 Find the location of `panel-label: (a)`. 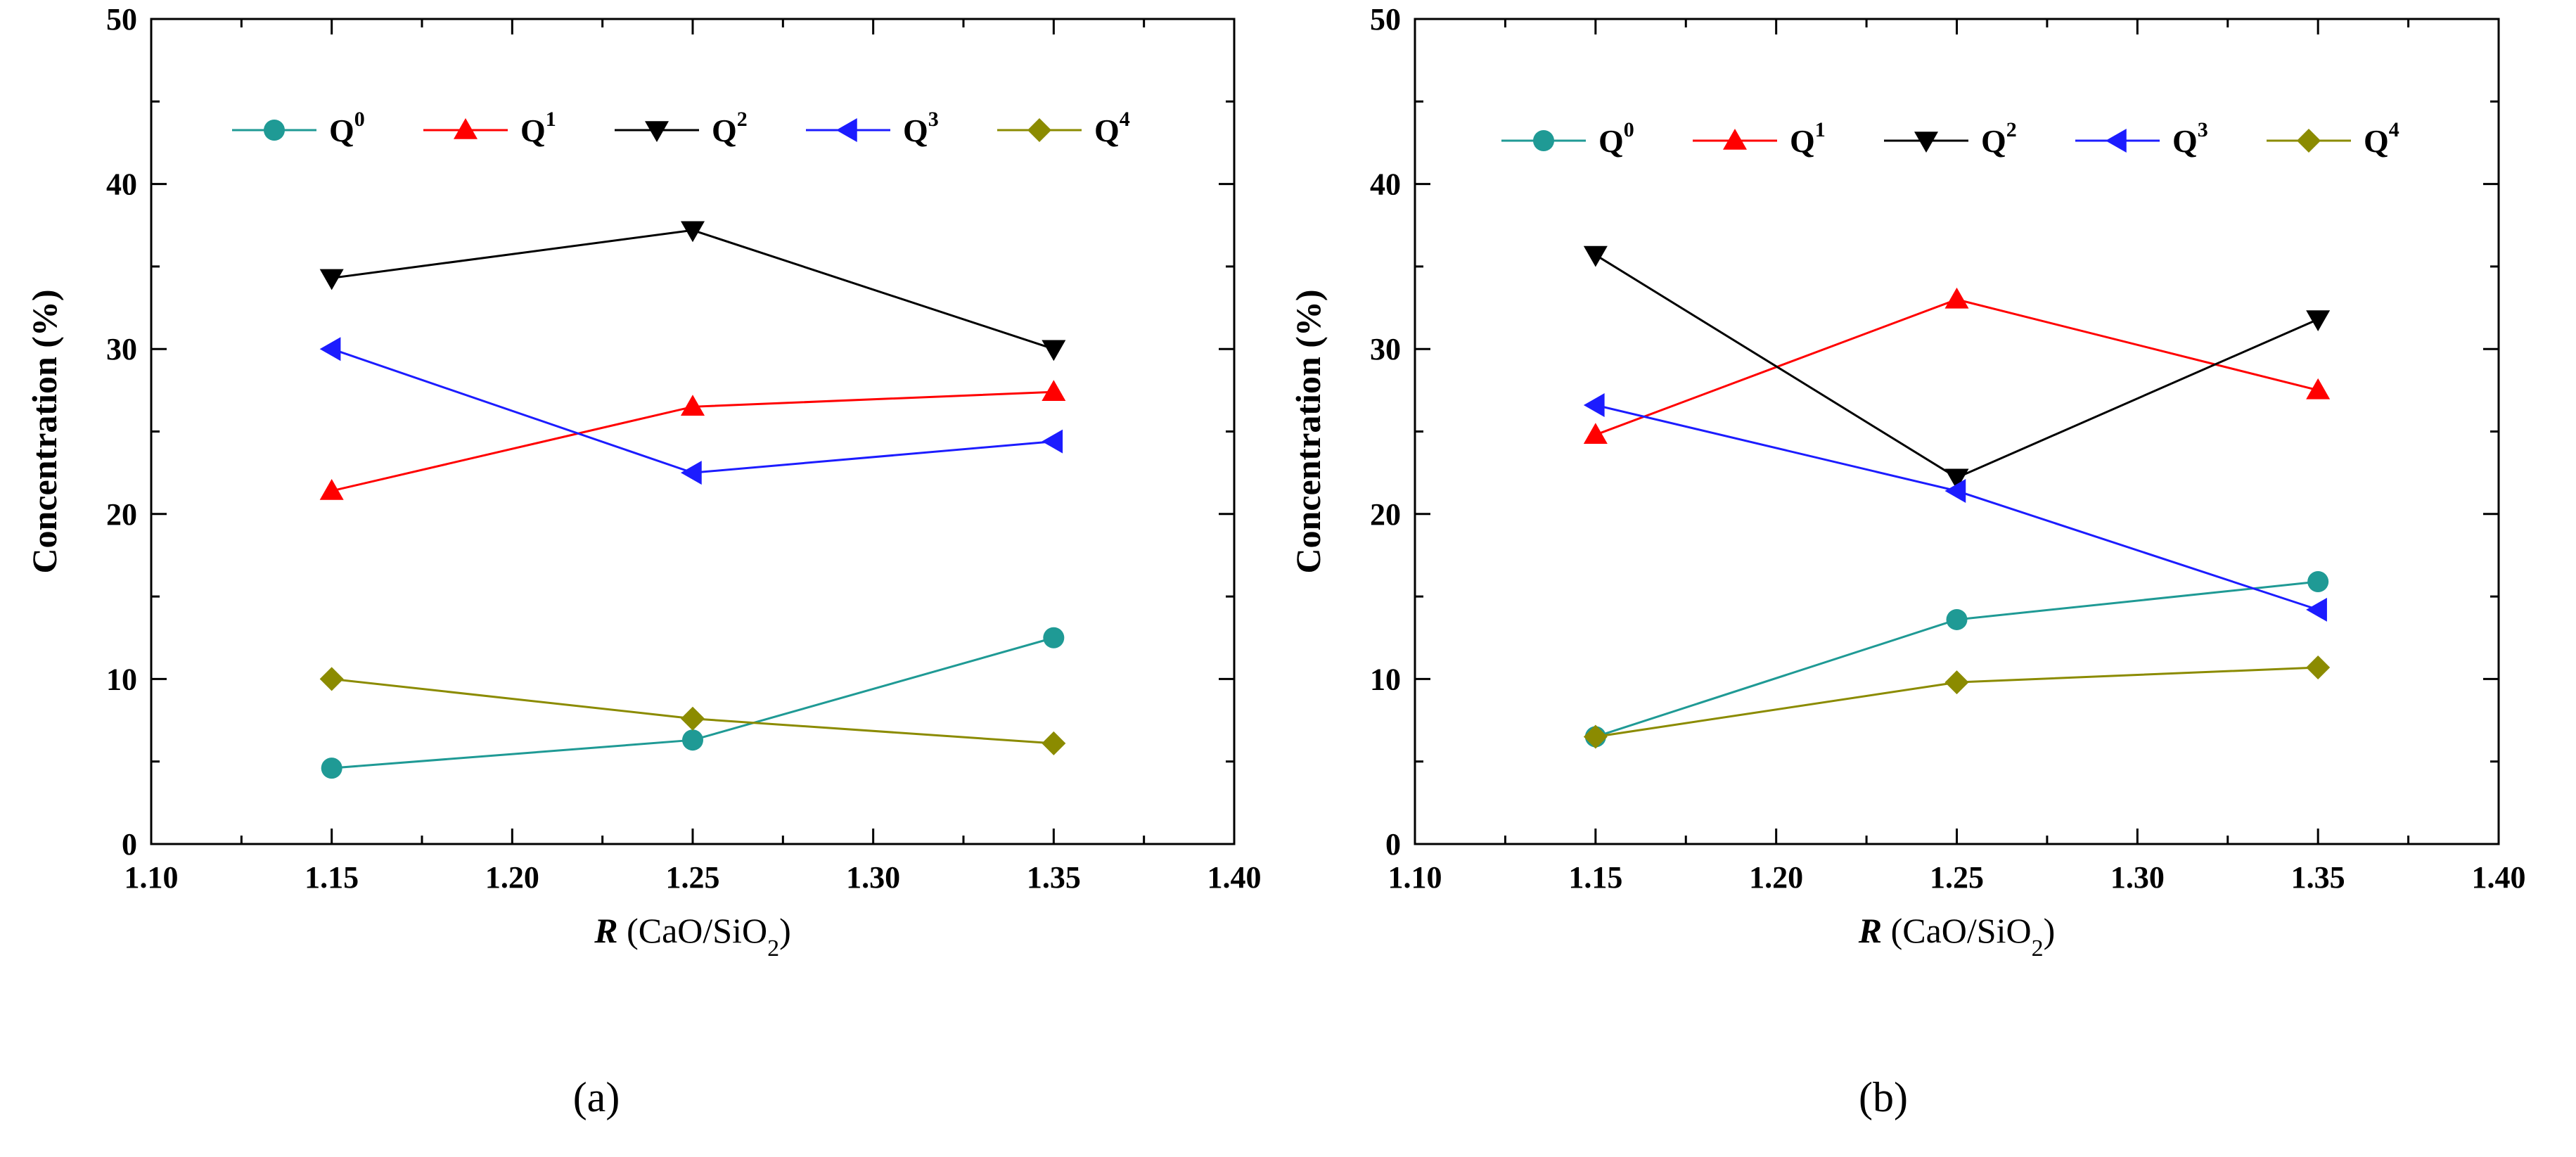

panel-label: (a) is located at coordinates (596, 1097).